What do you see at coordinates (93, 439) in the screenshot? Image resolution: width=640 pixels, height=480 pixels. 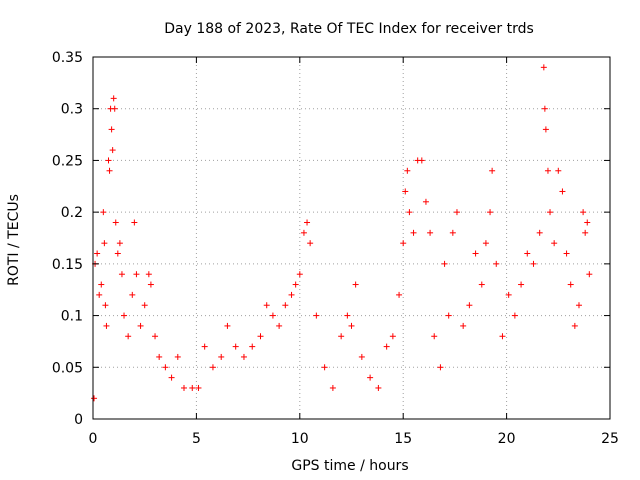 I see `x-tick-label: 0` at bounding box center [93, 439].